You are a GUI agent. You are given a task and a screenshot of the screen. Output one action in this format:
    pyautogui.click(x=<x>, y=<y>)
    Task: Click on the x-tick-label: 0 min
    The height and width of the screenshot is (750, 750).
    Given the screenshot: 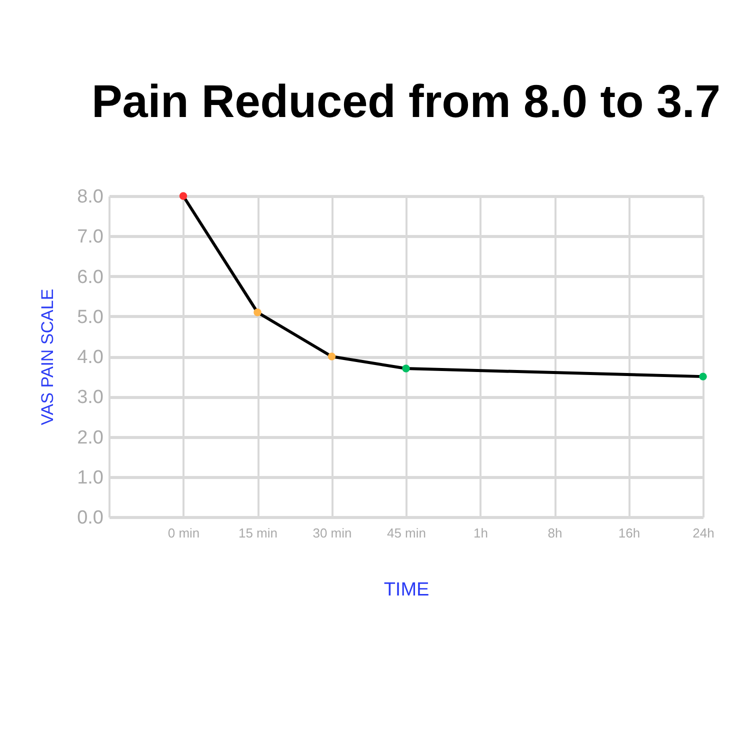 What is the action you would take?
    pyautogui.click(x=184, y=533)
    